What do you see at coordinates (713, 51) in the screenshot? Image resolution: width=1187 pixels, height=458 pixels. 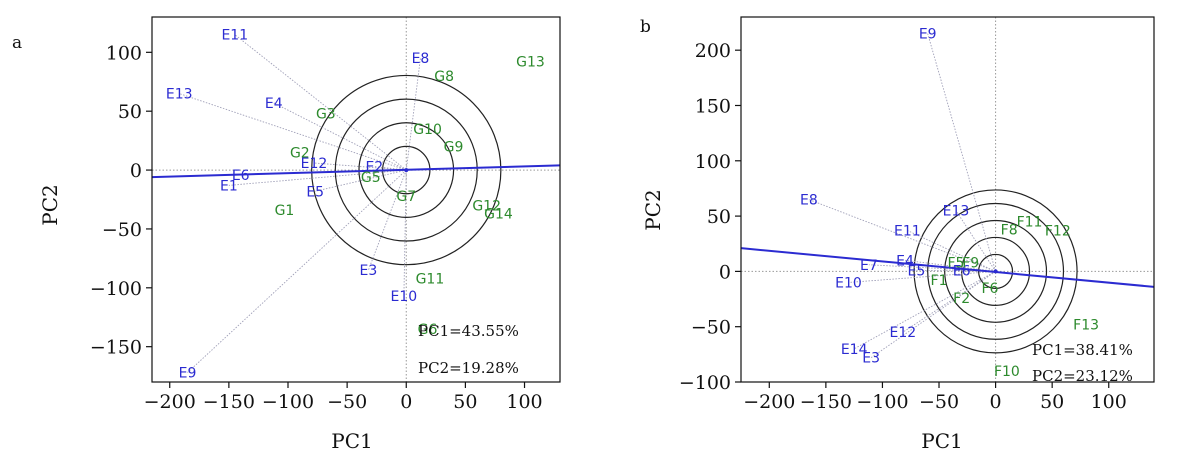 I see `y-tick-label: 200` at bounding box center [713, 51].